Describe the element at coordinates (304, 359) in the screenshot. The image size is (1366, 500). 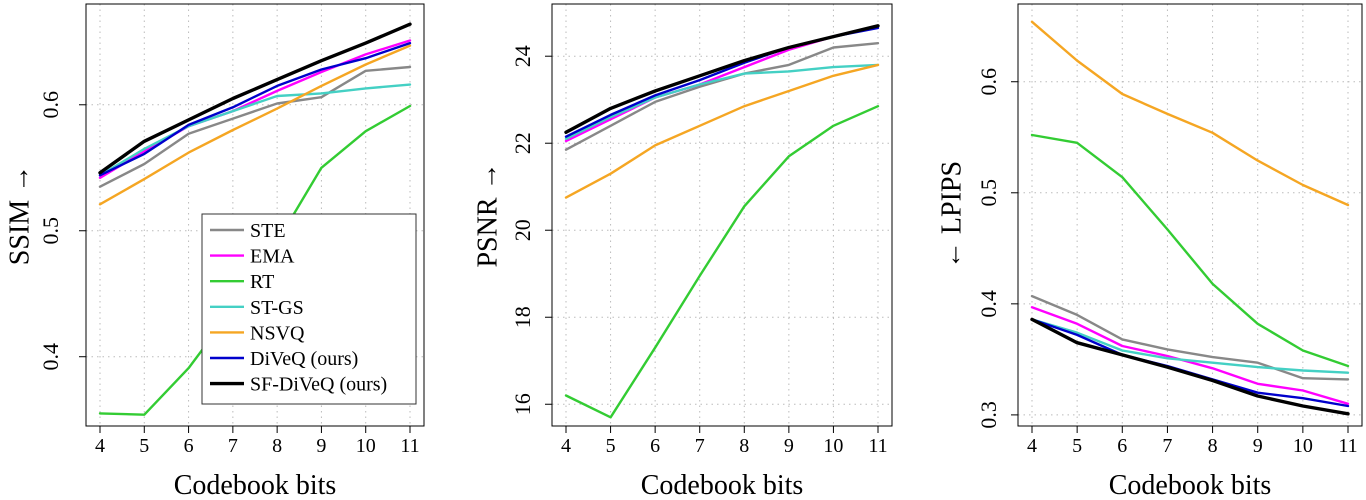
I see `legend-label-6: DiVeQ (ours)` at that location.